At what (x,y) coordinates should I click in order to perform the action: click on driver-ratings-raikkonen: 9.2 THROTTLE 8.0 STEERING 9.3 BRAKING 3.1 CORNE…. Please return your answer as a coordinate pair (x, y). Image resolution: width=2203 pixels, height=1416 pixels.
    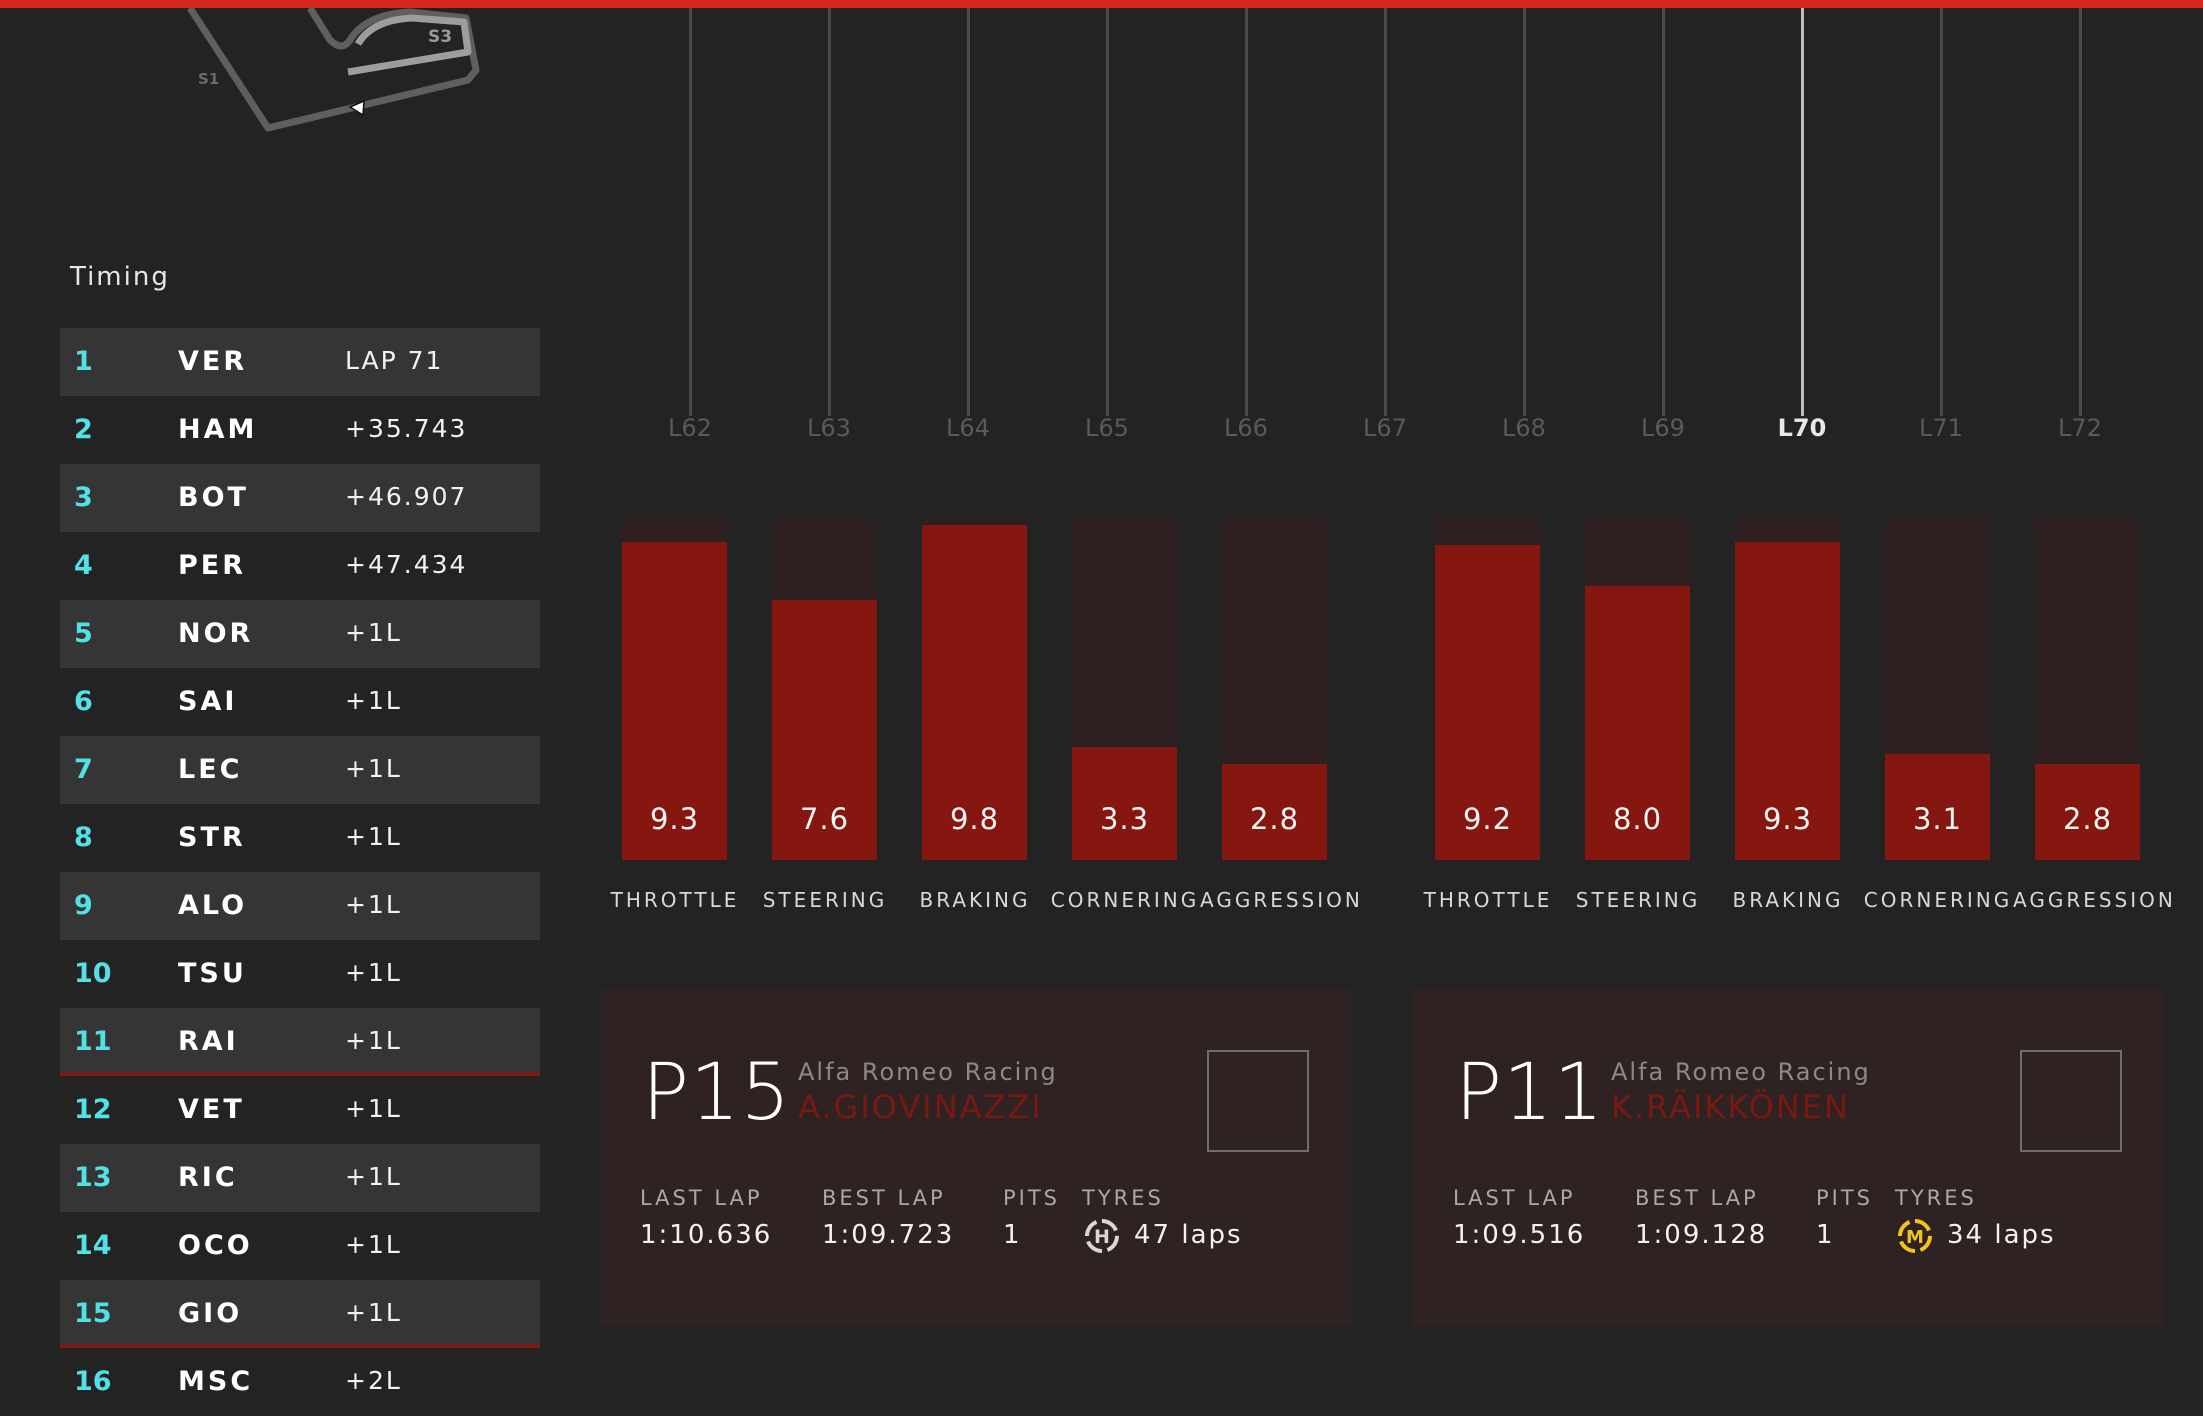
    Looking at the image, I should click on (1798, 718).